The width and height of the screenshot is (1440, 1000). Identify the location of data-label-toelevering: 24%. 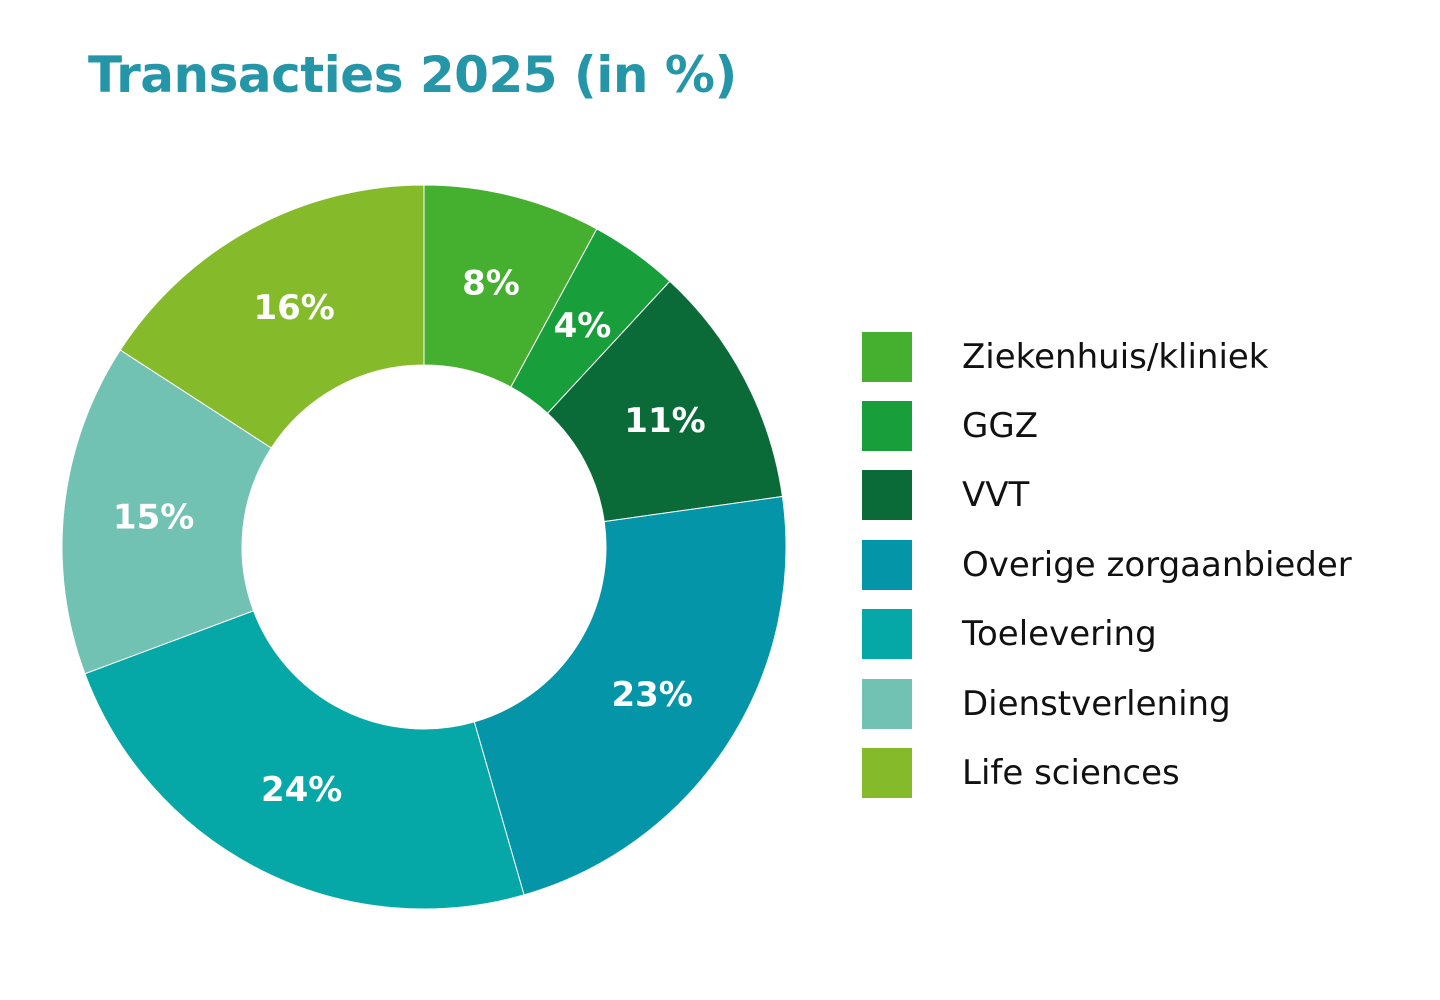
(301, 790).